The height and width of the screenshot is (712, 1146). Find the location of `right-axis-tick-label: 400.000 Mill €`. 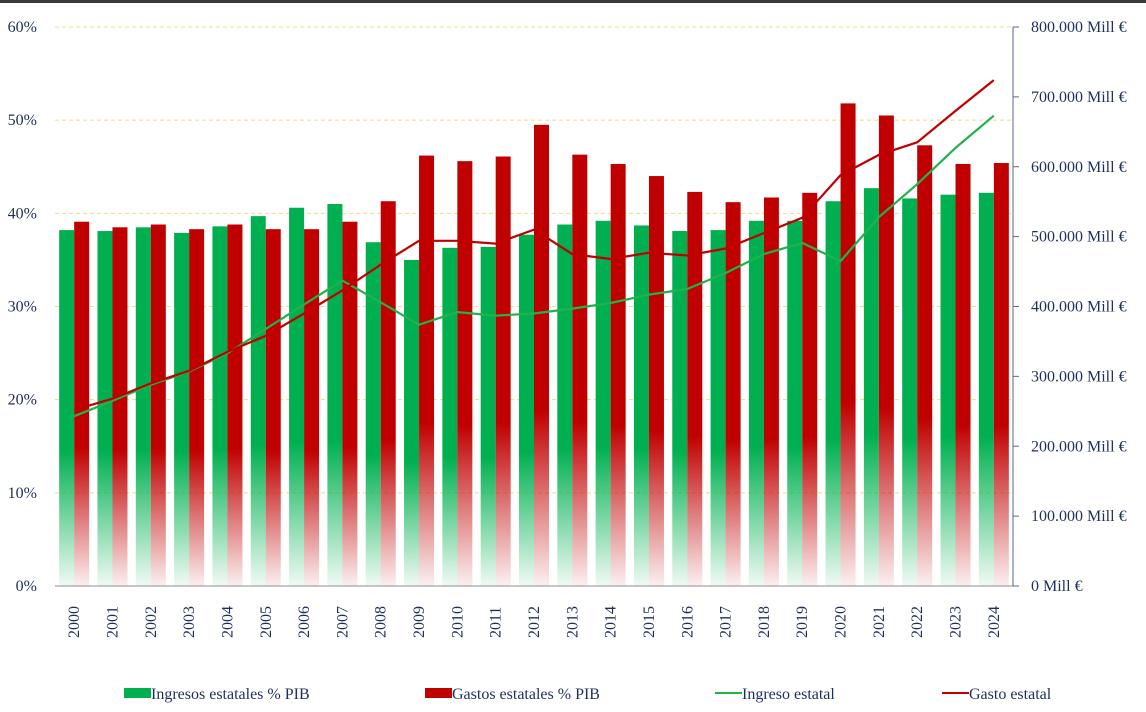

right-axis-tick-label: 400.000 Mill € is located at coordinates (1079, 307).